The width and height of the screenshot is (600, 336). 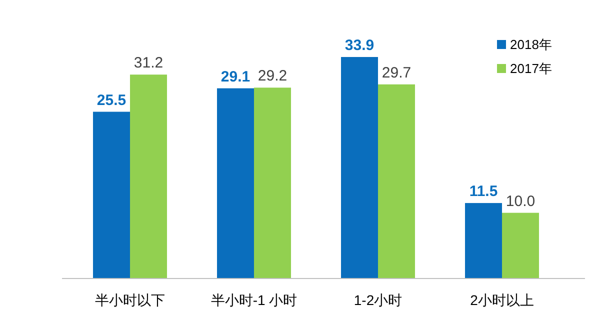 I want to click on x-tick-label: 半小时以下, so click(x=130, y=300).